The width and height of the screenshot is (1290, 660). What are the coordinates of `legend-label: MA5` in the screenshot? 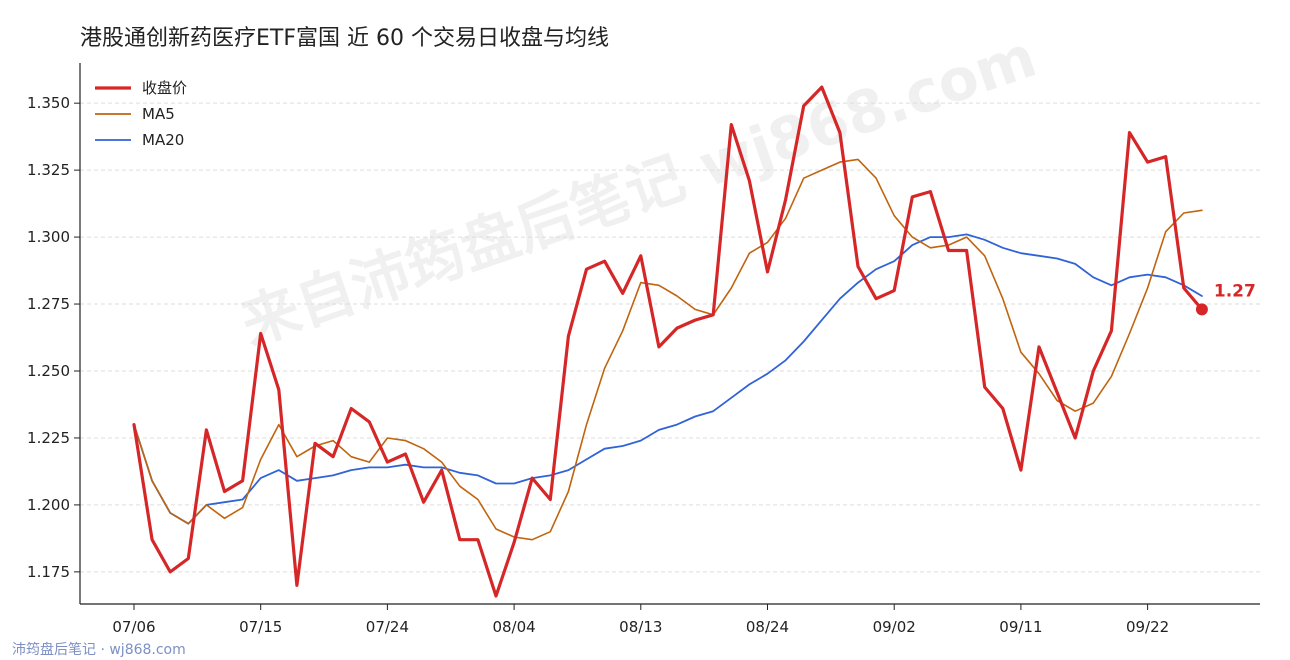 It's located at (158, 114).